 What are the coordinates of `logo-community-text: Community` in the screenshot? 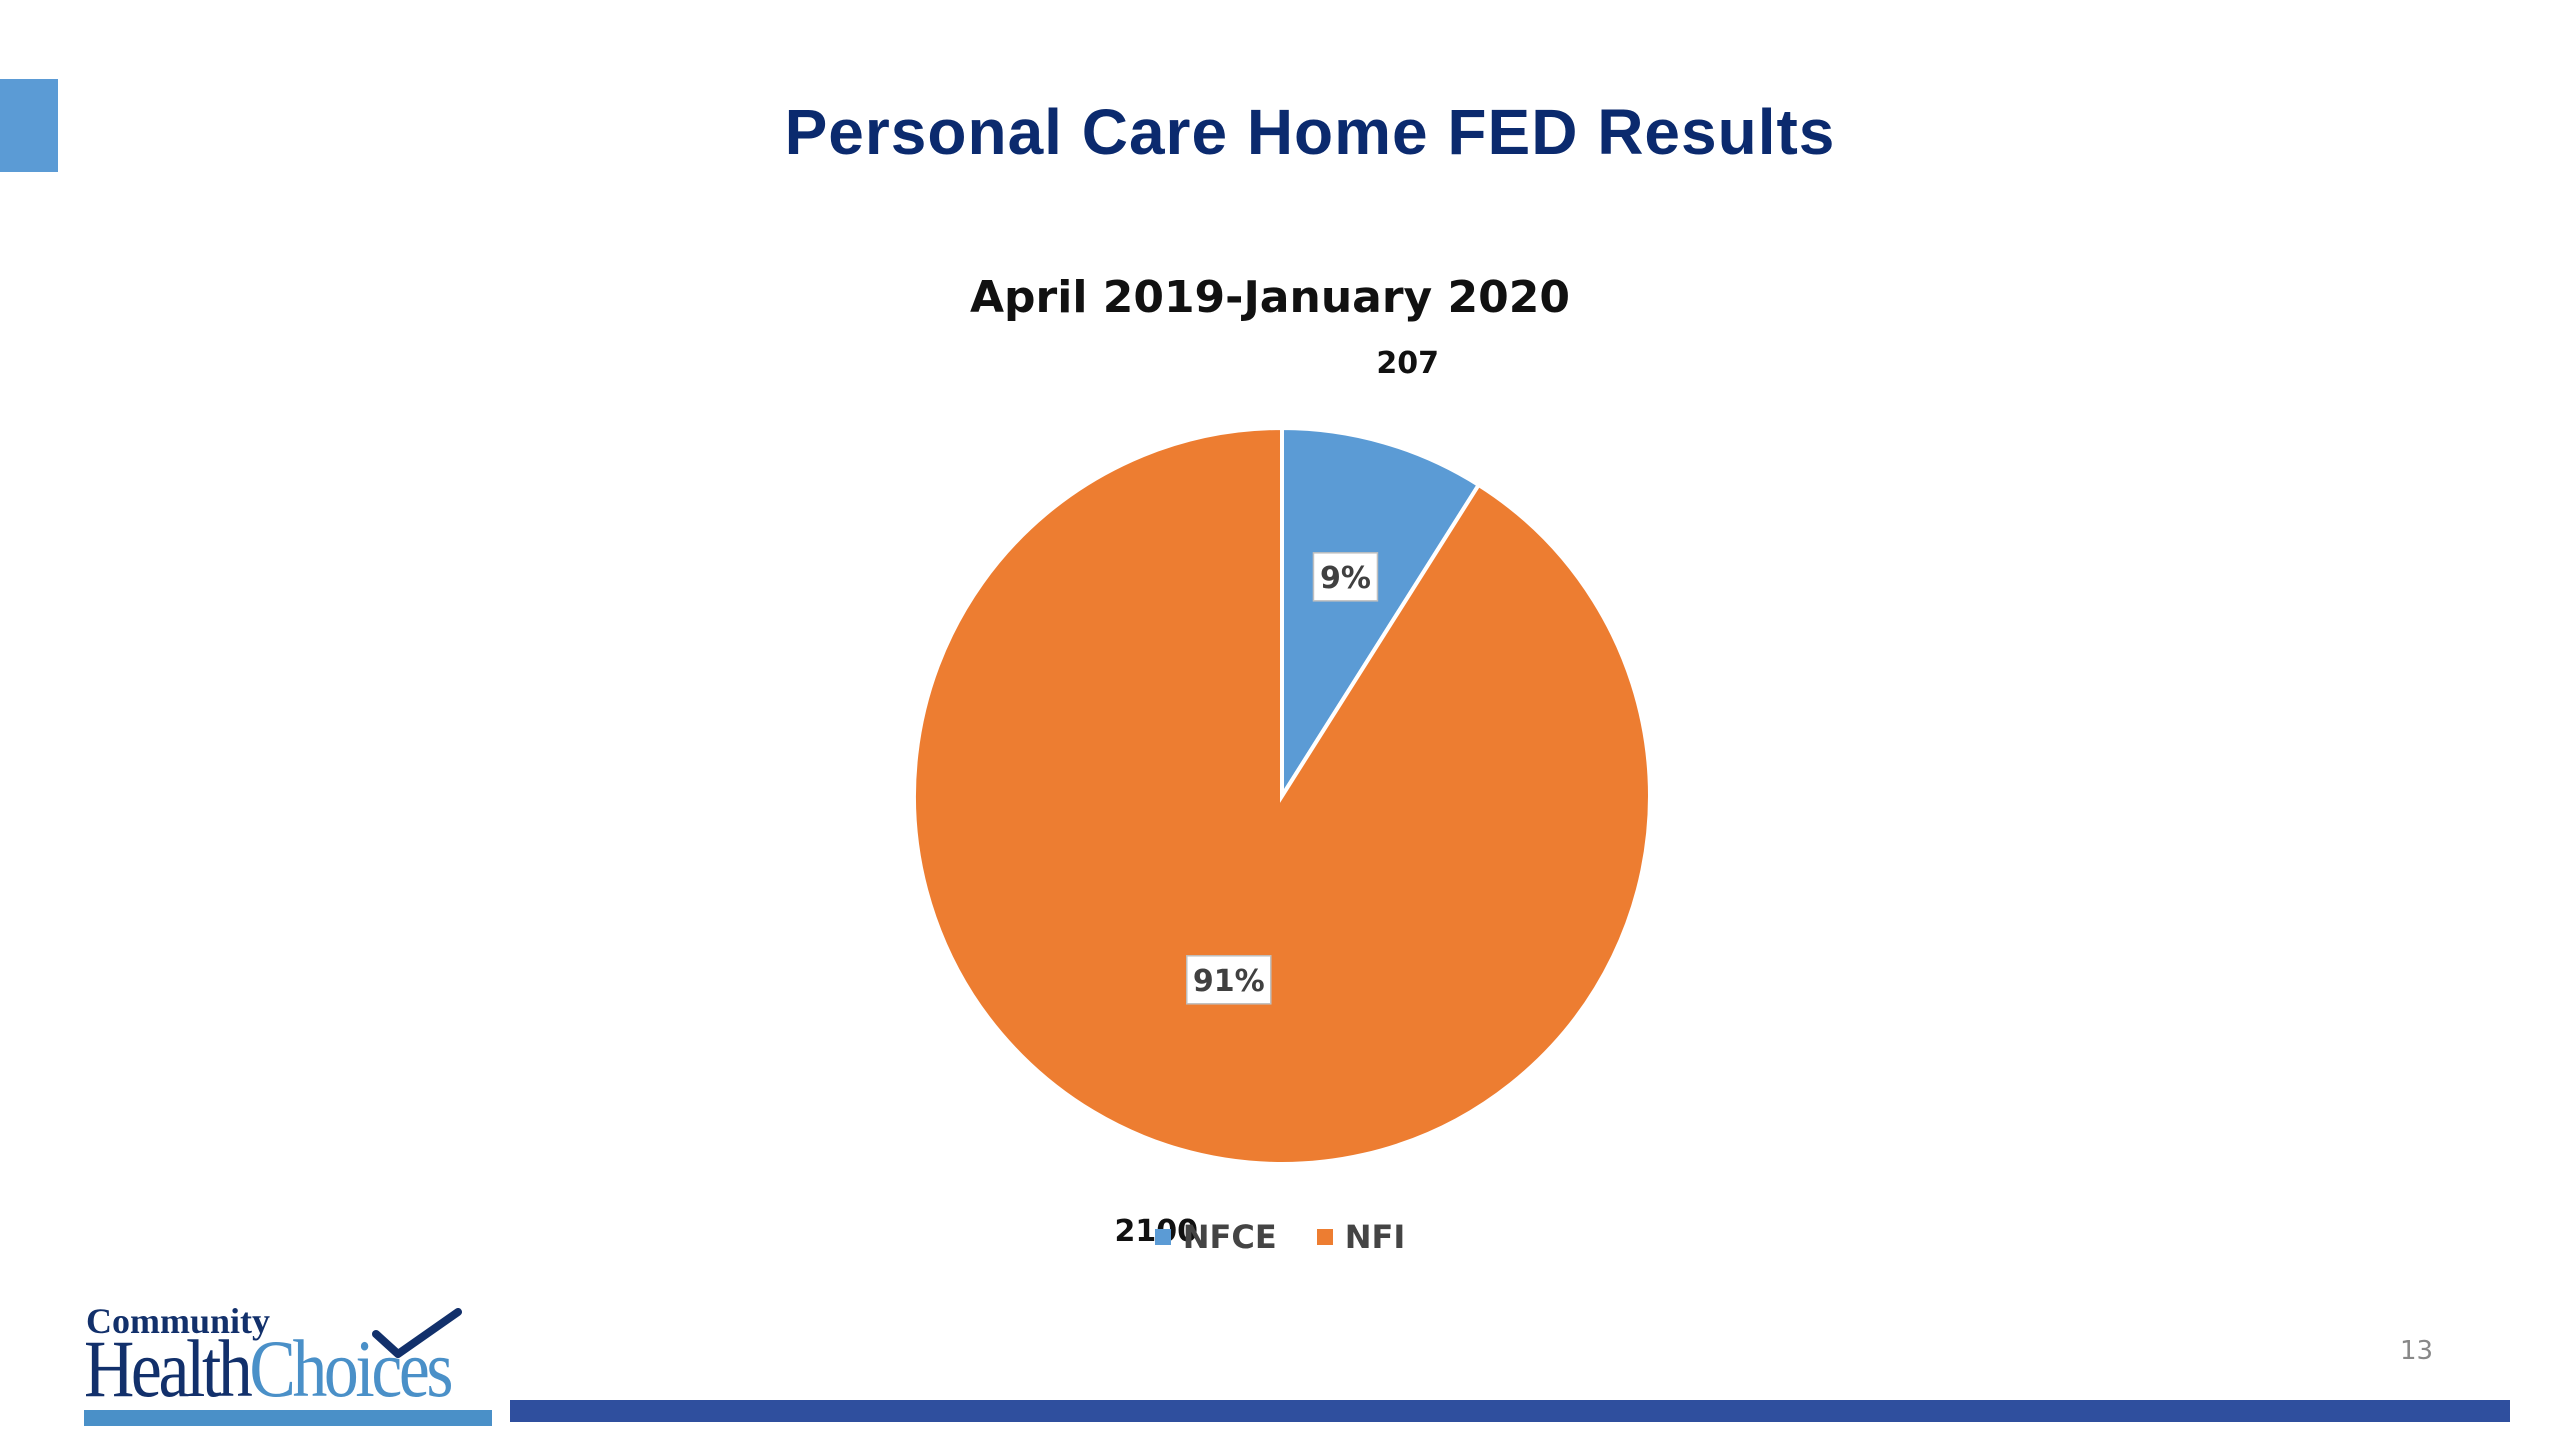 It's located at (178, 1321).